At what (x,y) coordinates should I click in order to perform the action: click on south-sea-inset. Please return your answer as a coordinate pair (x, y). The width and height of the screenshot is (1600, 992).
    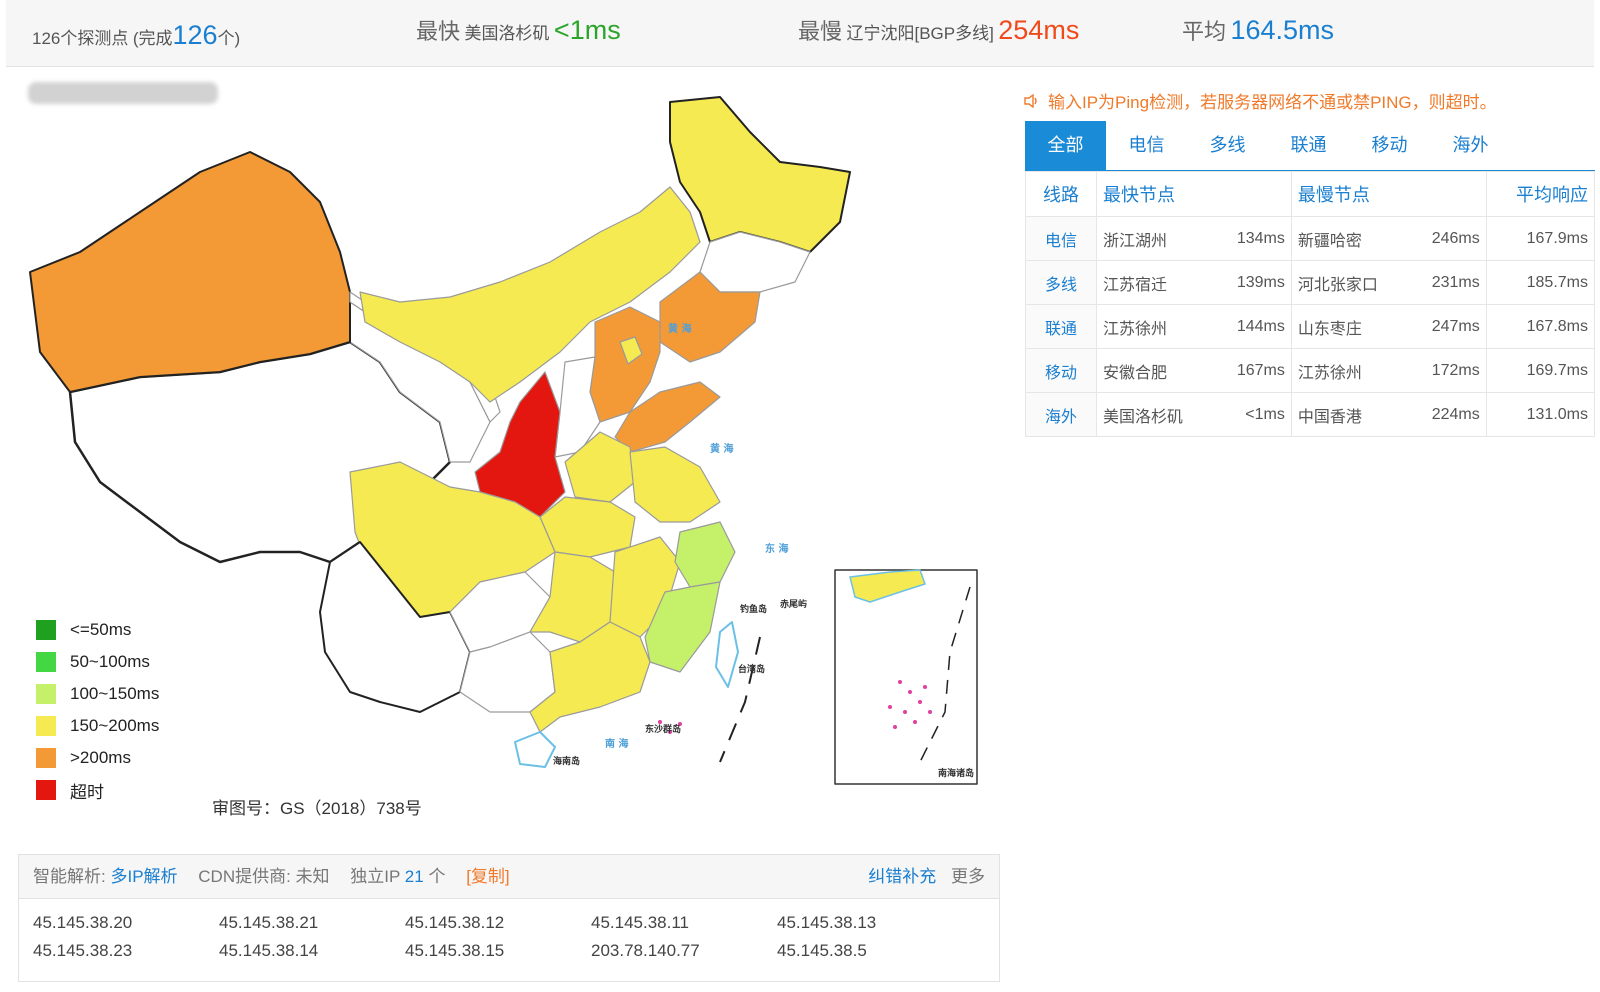
    Looking at the image, I should click on (906, 677).